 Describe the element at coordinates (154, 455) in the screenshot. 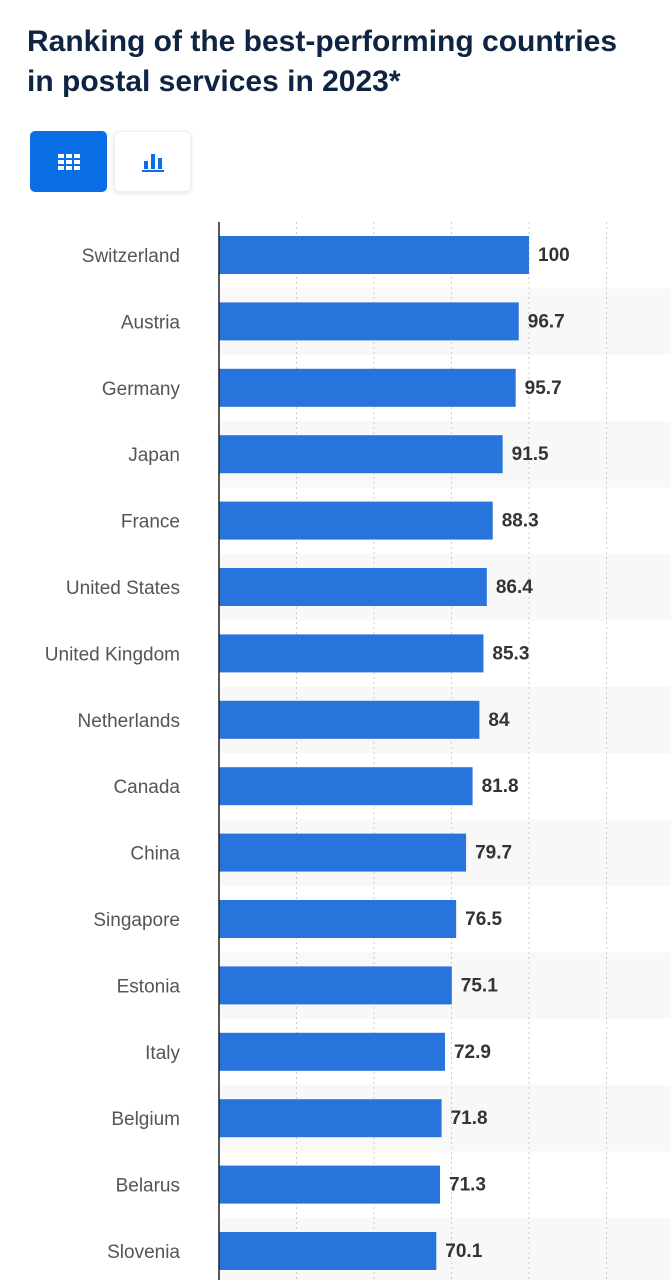

I see `category-label: Japan` at that location.